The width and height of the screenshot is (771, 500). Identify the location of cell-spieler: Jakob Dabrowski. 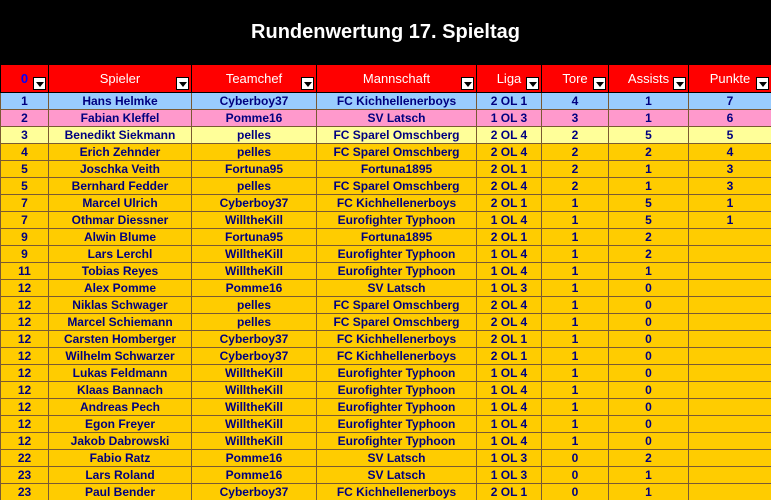
(120, 441).